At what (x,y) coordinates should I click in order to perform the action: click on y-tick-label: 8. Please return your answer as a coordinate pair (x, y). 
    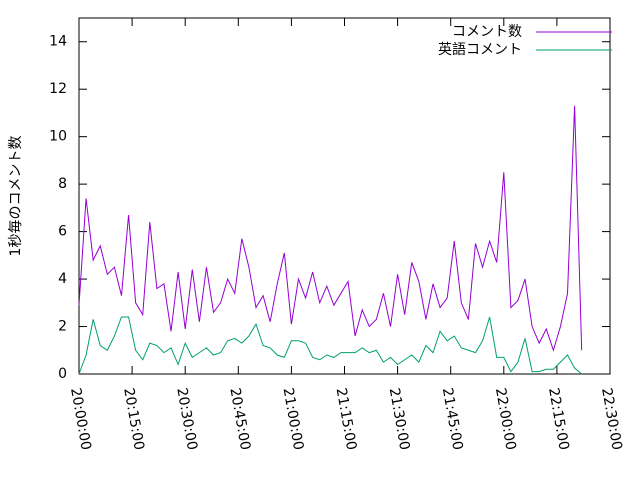
    Looking at the image, I should click on (62, 184).